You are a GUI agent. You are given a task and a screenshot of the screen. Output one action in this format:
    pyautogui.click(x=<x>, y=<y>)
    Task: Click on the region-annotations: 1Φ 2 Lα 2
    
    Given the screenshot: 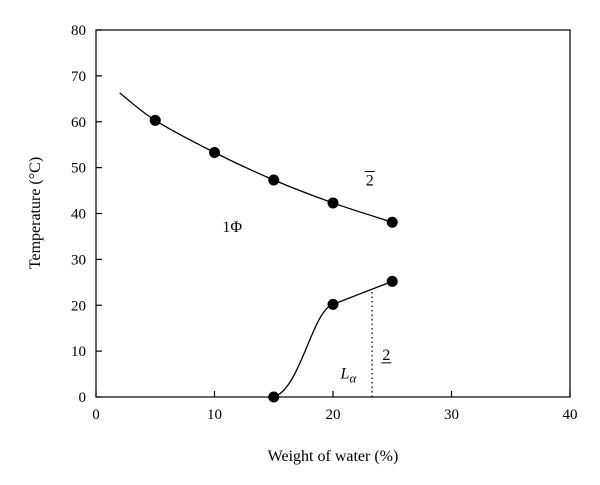 What is the action you would take?
    pyautogui.click(x=307, y=278)
    